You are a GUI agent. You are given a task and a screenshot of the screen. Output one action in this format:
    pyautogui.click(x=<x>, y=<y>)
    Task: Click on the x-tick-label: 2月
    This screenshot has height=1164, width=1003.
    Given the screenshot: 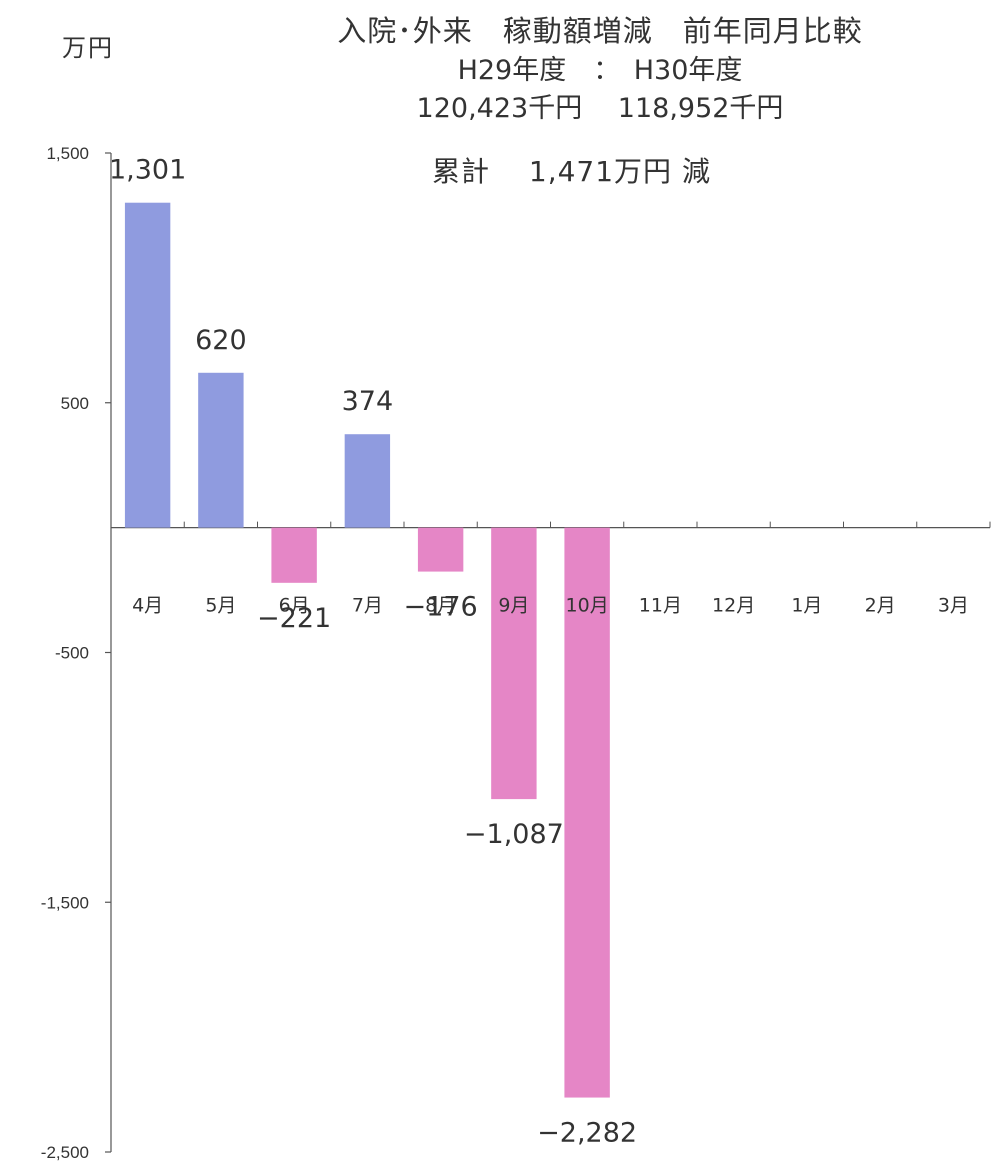 What is the action you would take?
    pyautogui.click(x=880, y=606)
    